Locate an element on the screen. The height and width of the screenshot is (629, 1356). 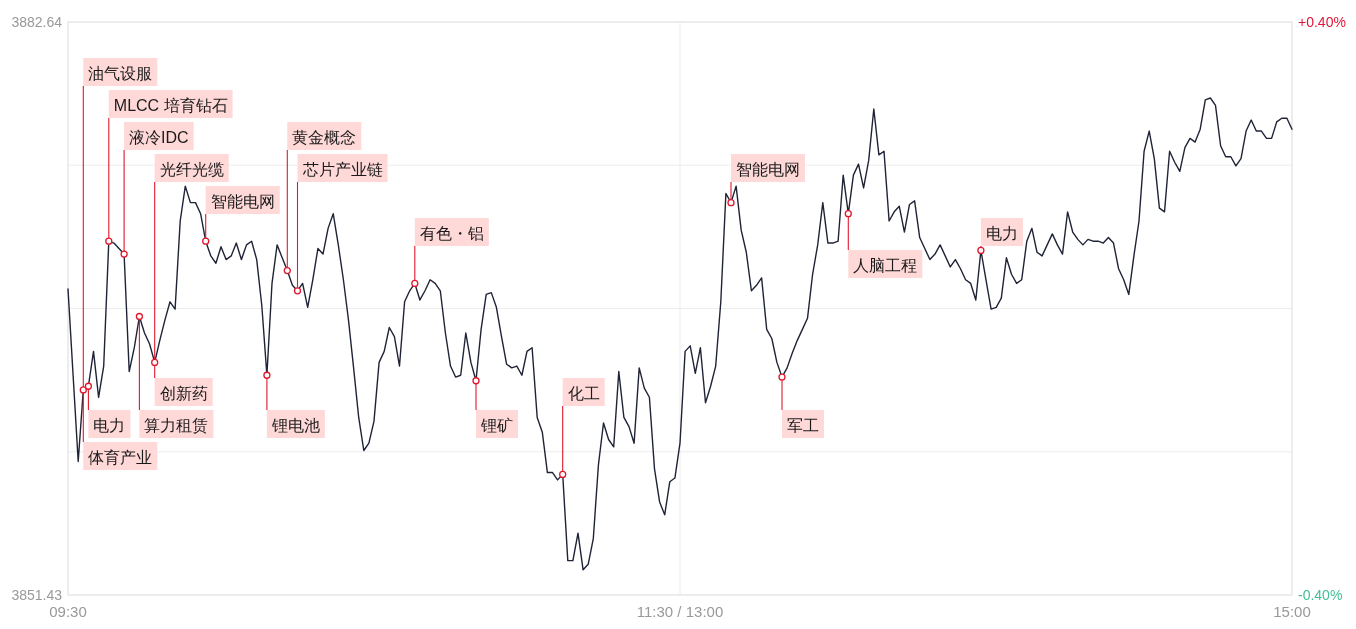
data-label: 锂矿 is located at coordinates (496, 425).